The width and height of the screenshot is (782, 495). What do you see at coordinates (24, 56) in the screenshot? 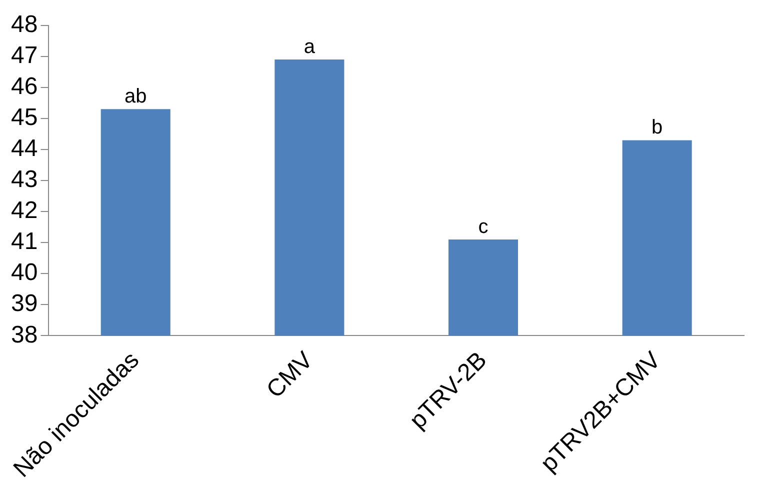
I see `y-tick-label: 47` at bounding box center [24, 56].